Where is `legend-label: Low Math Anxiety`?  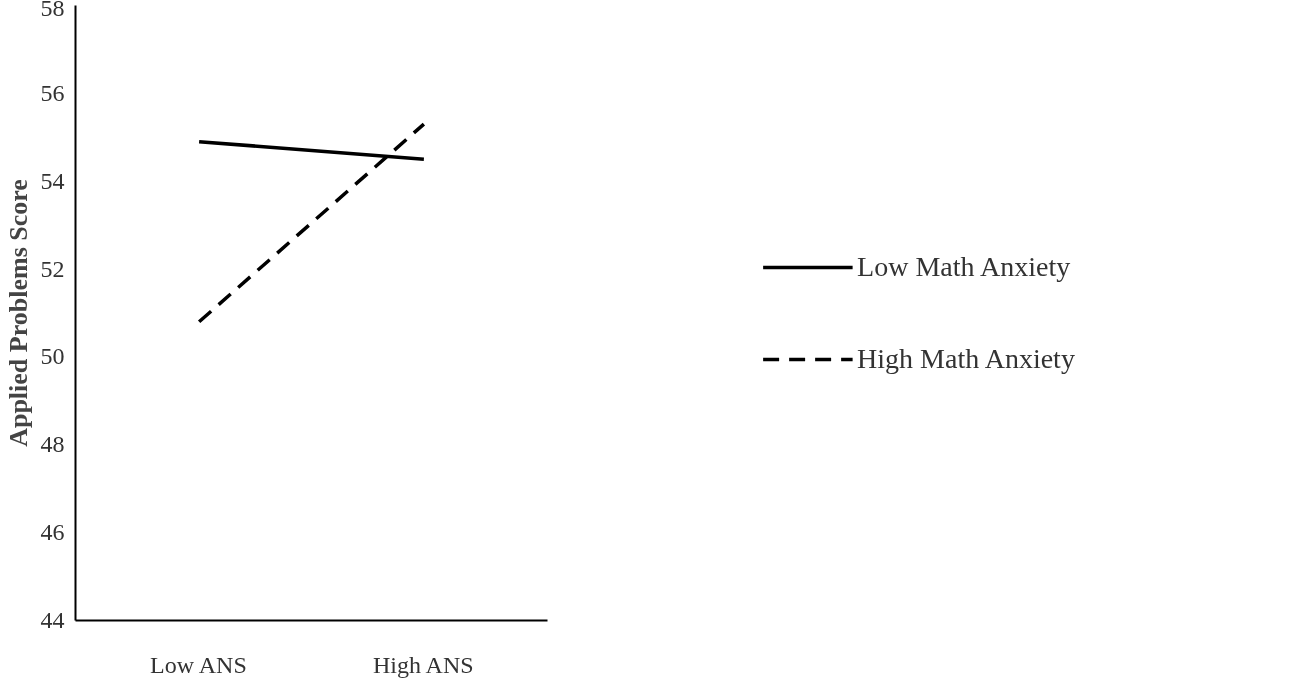 legend-label: Low Math Anxiety is located at coordinates (964, 266).